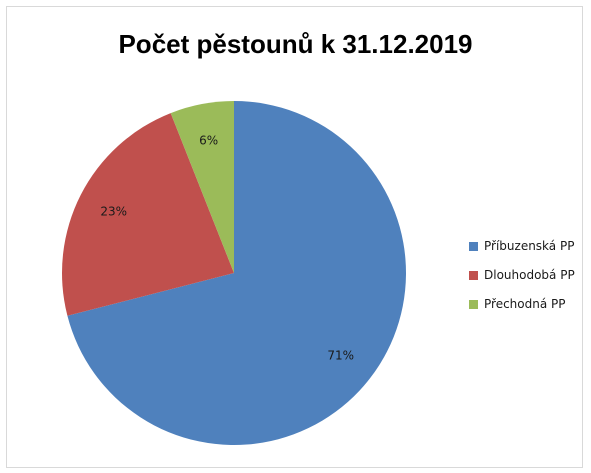 The image size is (591, 473). What do you see at coordinates (529, 246) in the screenshot?
I see `legend-label: Příbuzenská PP` at bounding box center [529, 246].